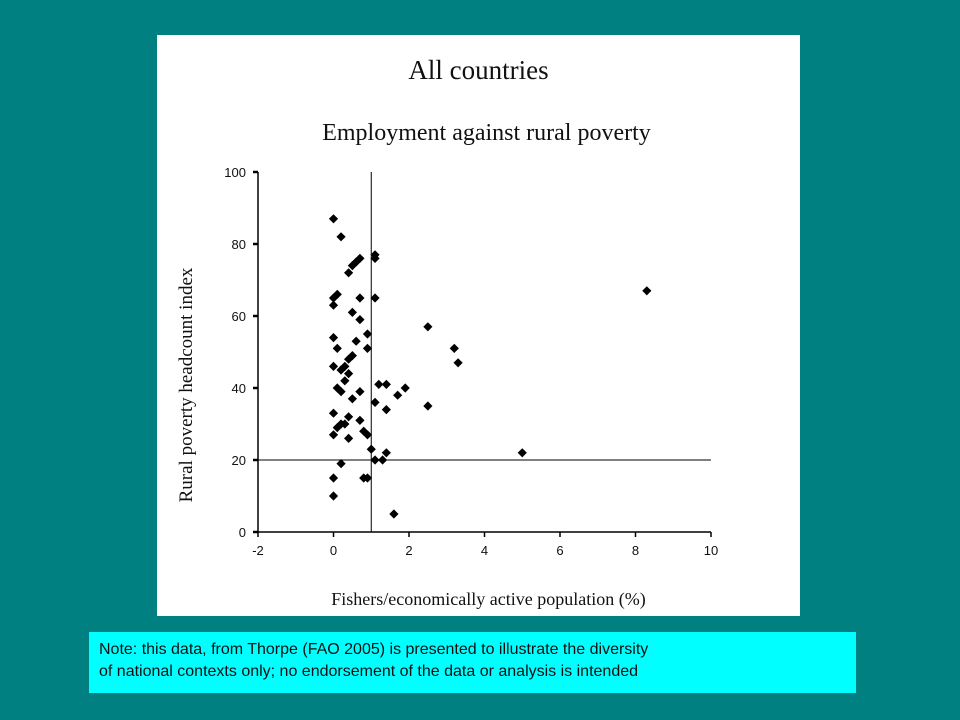 This screenshot has width=960, height=720. I want to click on y-tick-label: 80, so click(239, 244).